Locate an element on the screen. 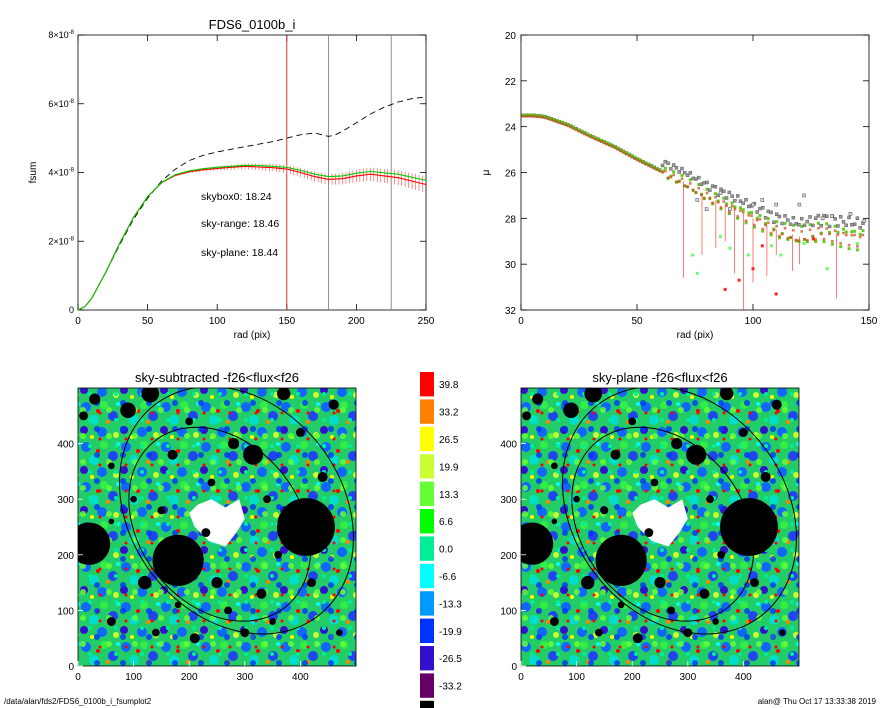 The height and width of the screenshot is (708, 885). image-area is located at coordinates (660, 527).